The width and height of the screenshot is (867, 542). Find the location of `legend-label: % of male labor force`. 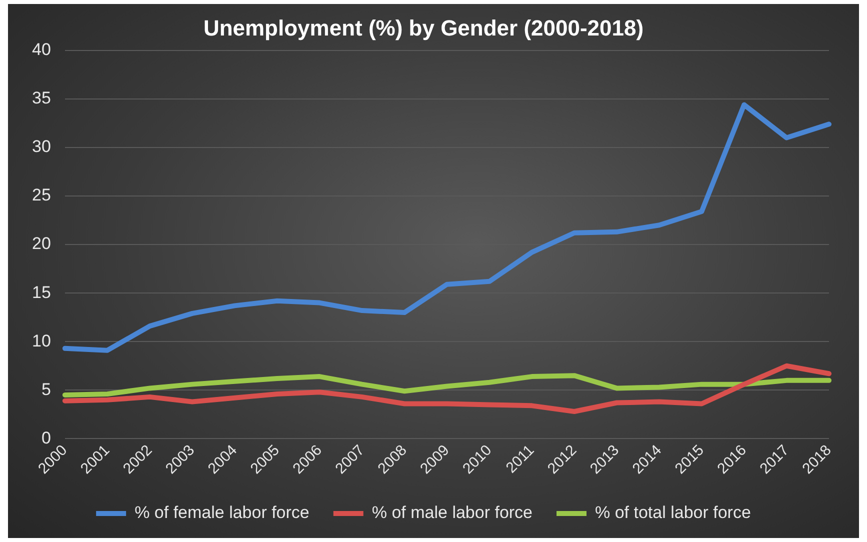

legend-label: % of male labor force is located at coordinates (452, 512).